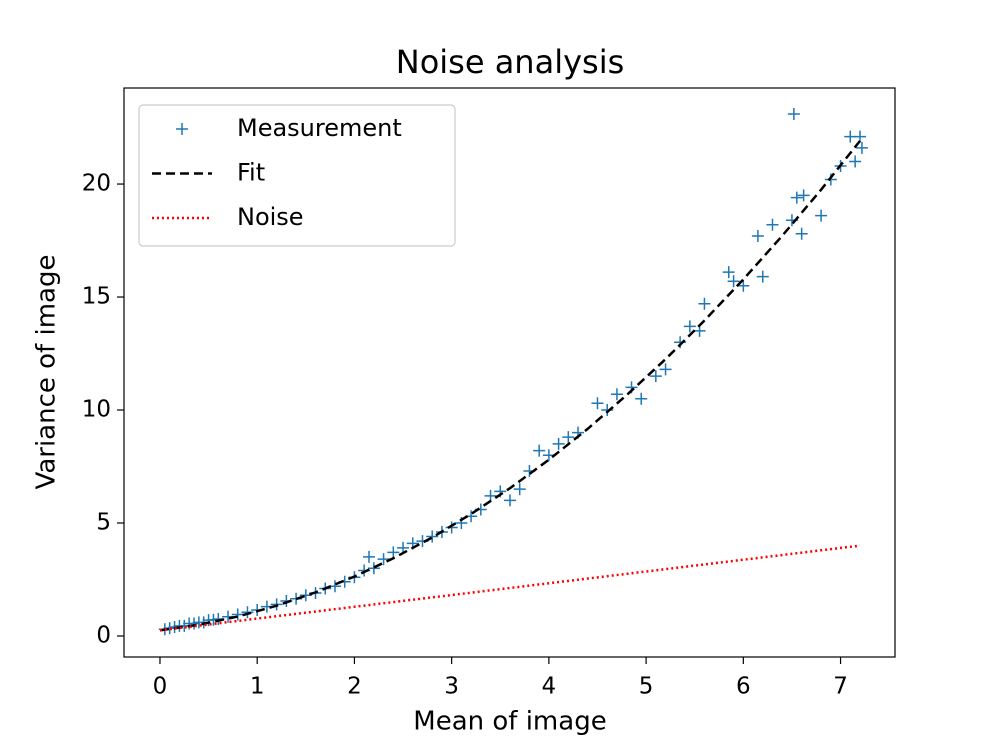  I want to click on dotted-line, so click(510, 588).